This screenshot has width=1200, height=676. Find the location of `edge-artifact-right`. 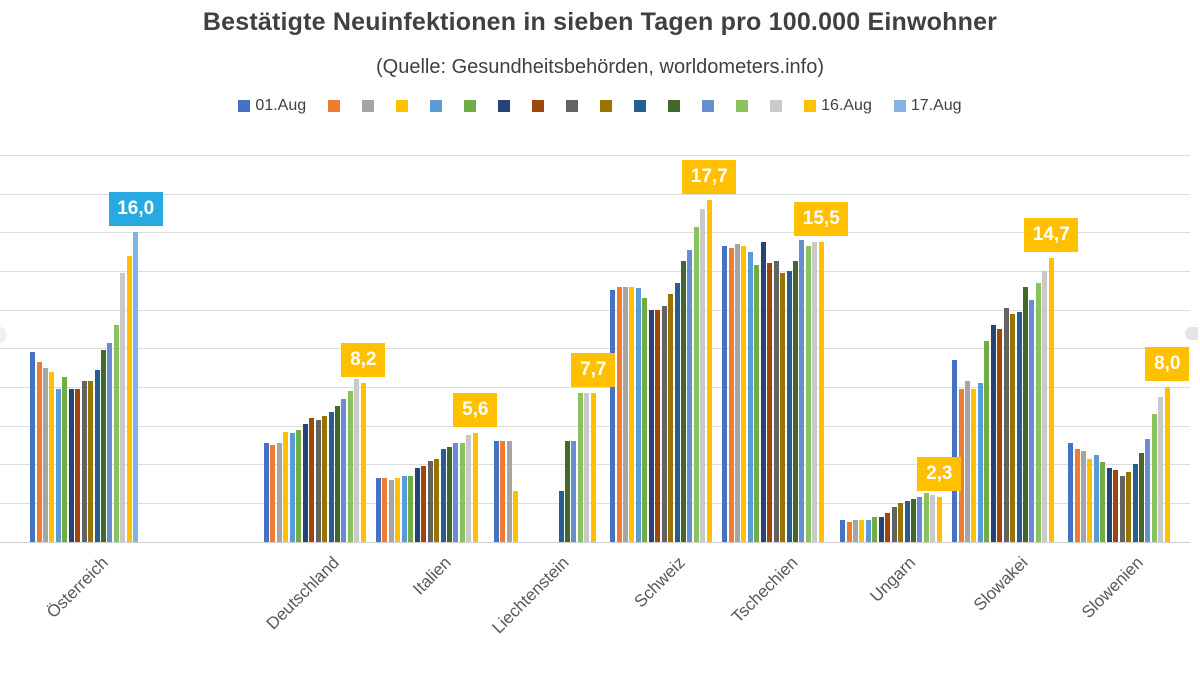

edge-artifact-right is located at coordinates (1191, 333).